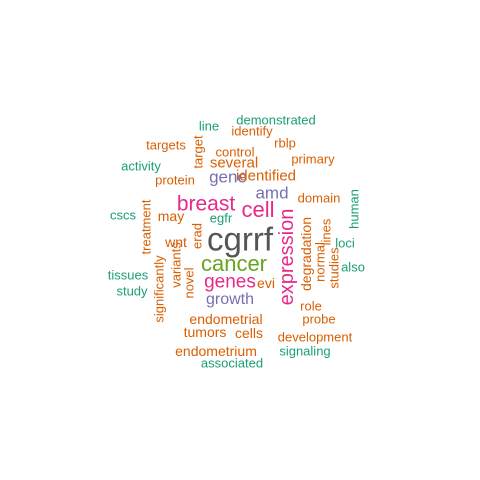 Image resolution: width=480 pixels, height=480 pixels. What do you see at coordinates (319, 198) in the screenshot?
I see `word-domain: domain` at bounding box center [319, 198].